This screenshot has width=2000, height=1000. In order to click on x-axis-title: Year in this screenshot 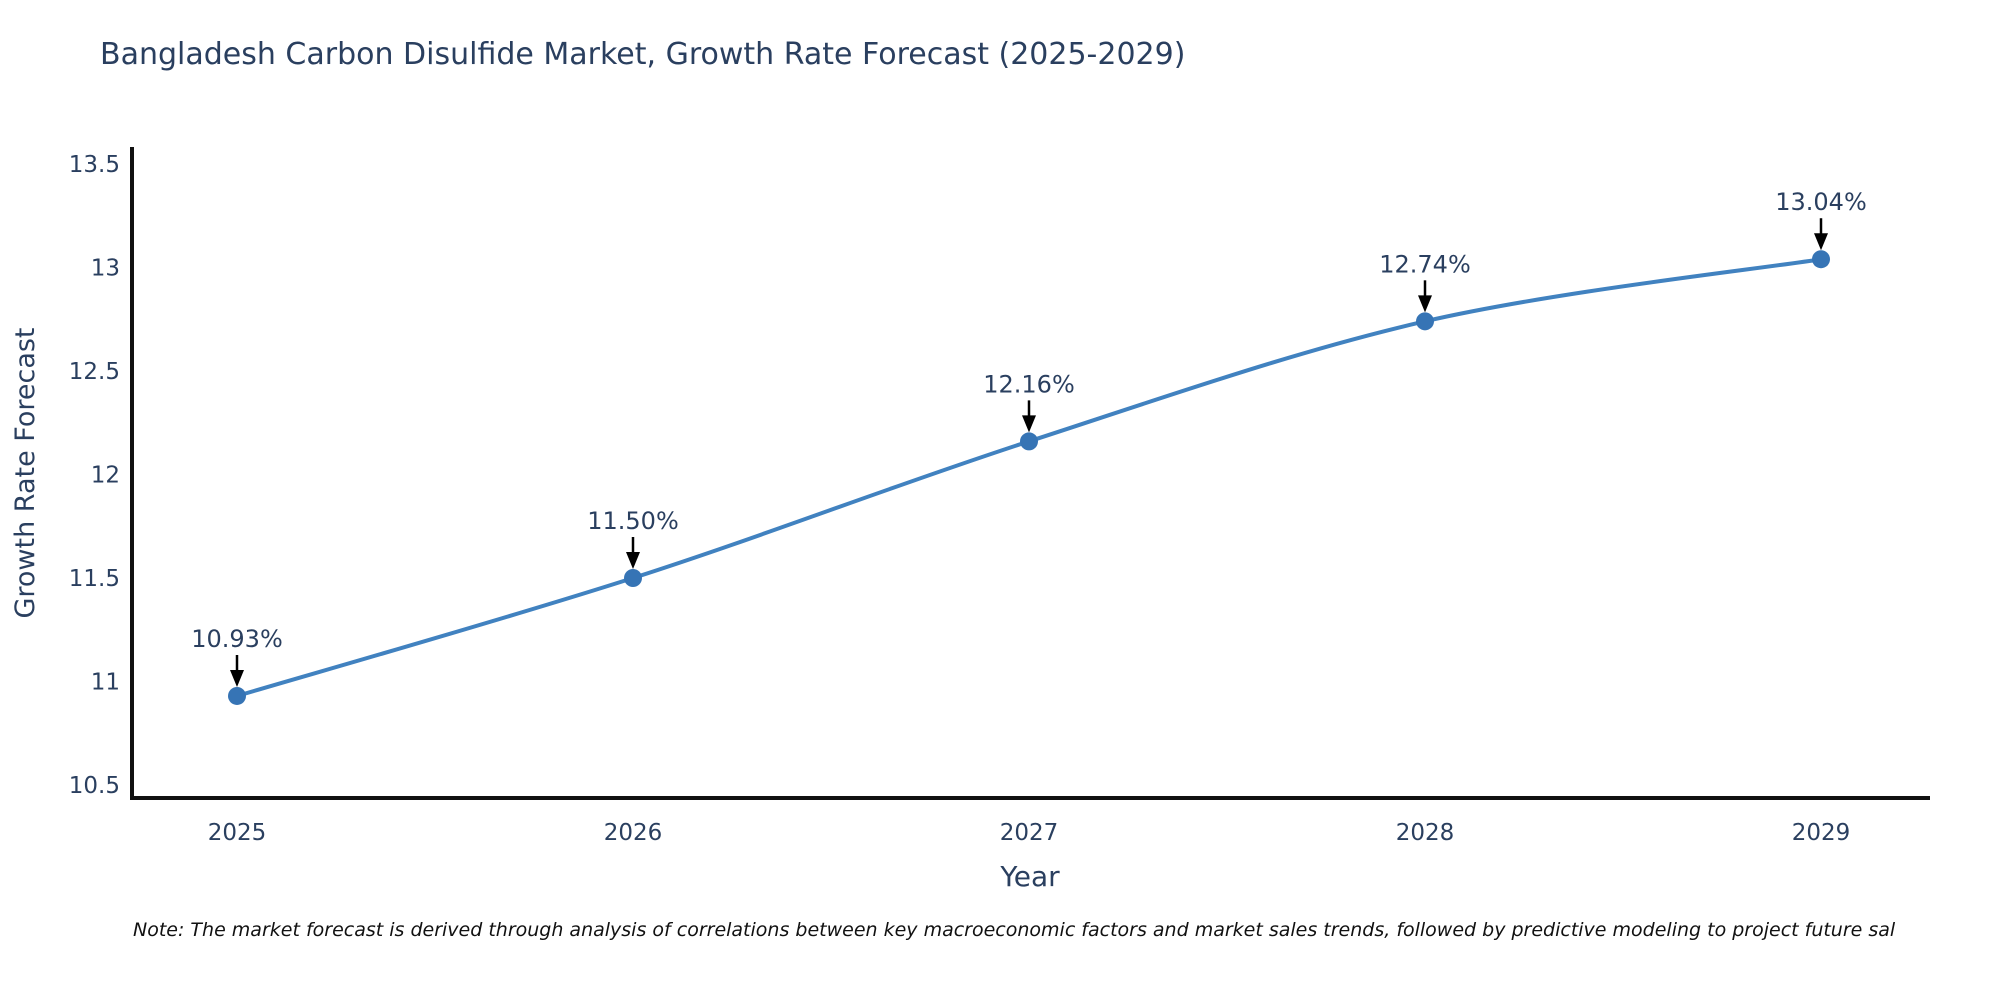, I will do `click(1029, 876)`.